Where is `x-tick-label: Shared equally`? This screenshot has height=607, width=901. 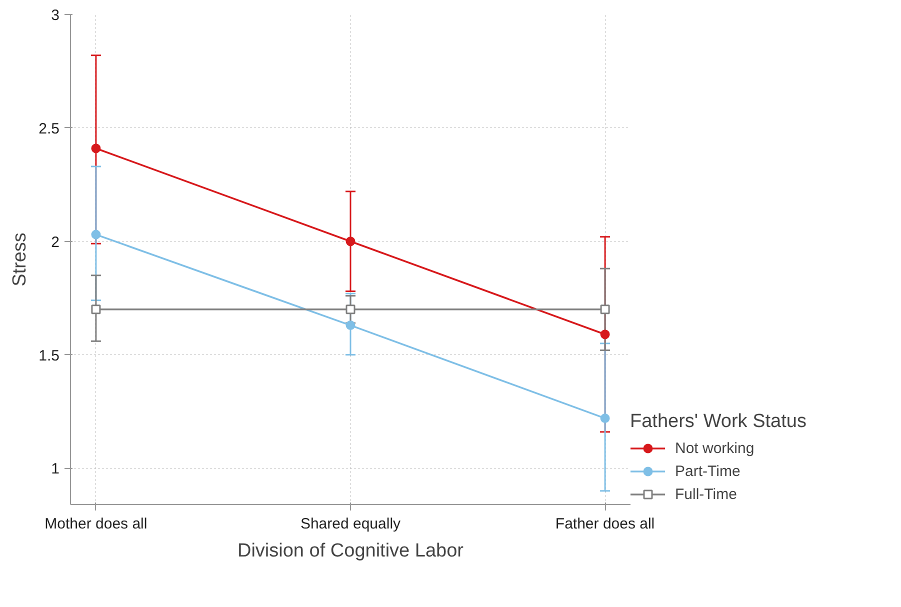
x-tick-label: Shared equally is located at coordinates (351, 524).